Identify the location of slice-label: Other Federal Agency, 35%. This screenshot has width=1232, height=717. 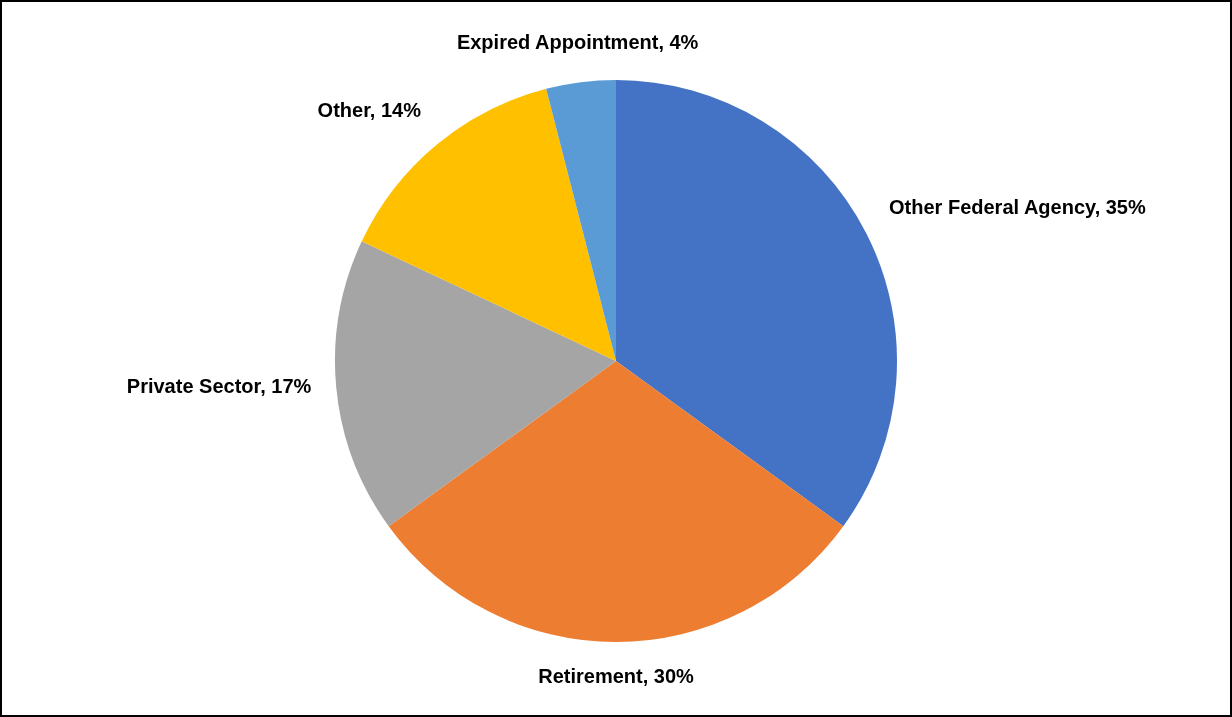
(1017, 206).